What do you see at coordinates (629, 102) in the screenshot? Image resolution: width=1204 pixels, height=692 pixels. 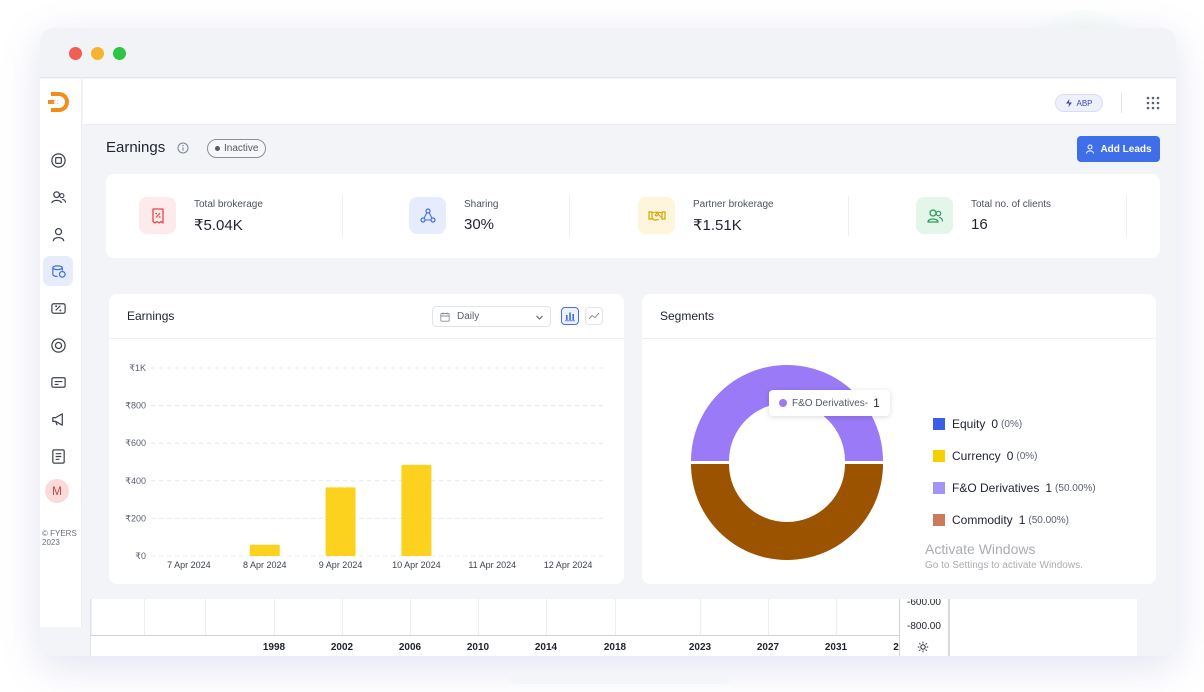 I see `topbar: ABP` at bounding box center [629, 102].